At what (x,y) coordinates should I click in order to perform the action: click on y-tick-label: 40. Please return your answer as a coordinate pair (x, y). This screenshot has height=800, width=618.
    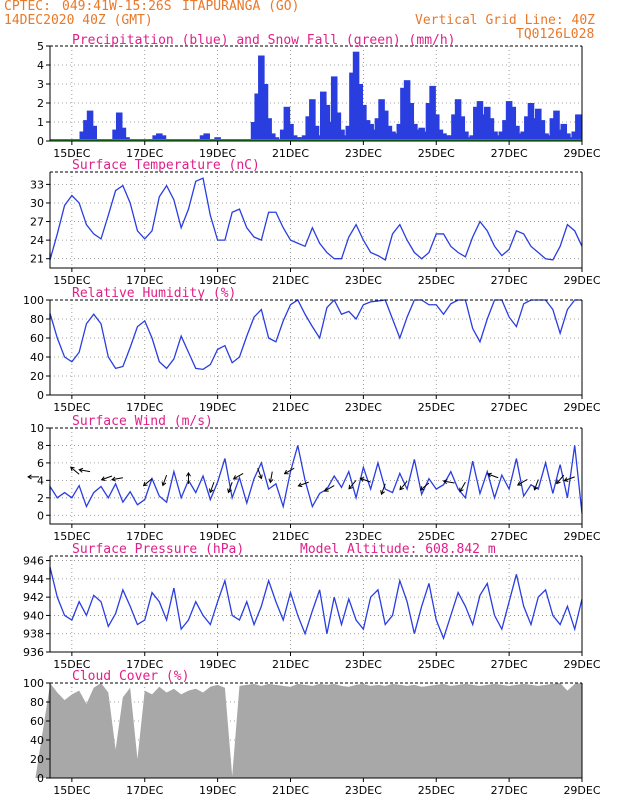
    Looking at the image, I should click on (37, 740).